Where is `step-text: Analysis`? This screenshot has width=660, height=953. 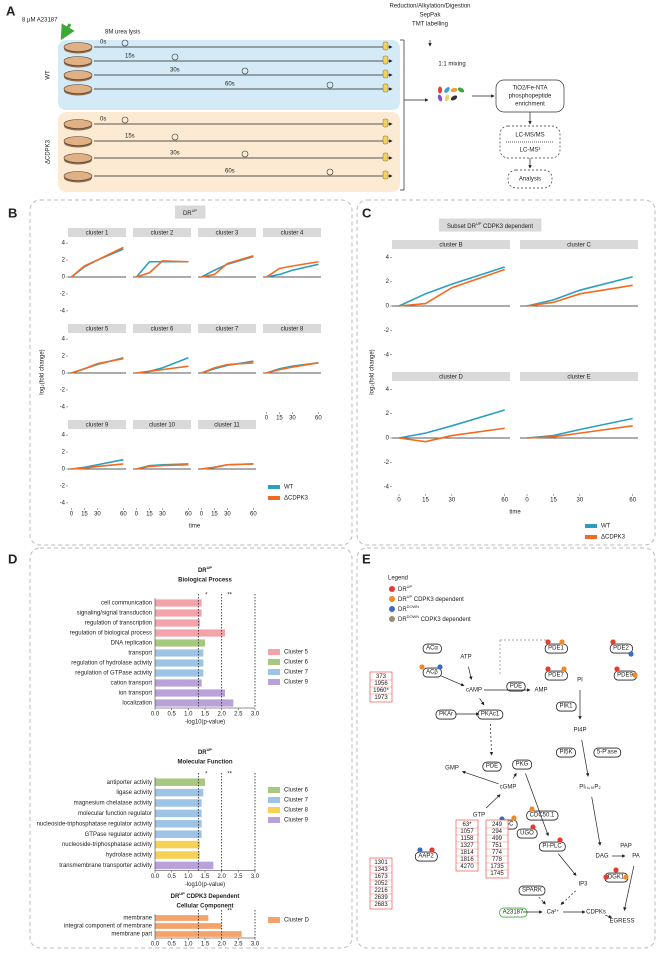 step-text: Analysis is located at coordinates (530, 180).